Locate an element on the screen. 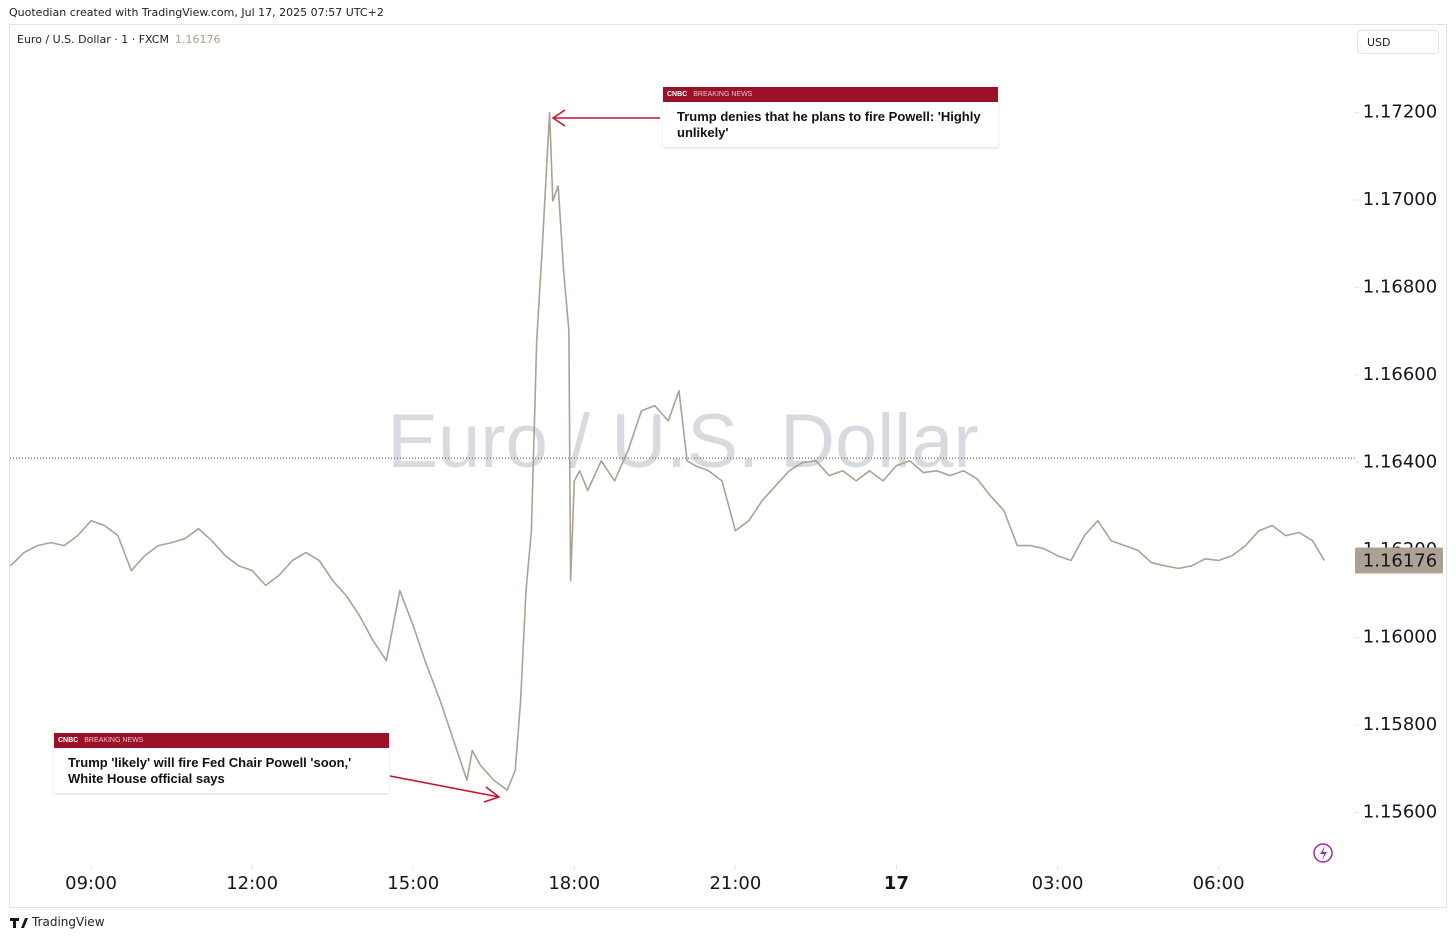 This screenshot has width=1456, height=941. symbol-info: Euro / U.S. Dollar · 1 · FXCM 1.16176 is located at coordinates (118, 39).